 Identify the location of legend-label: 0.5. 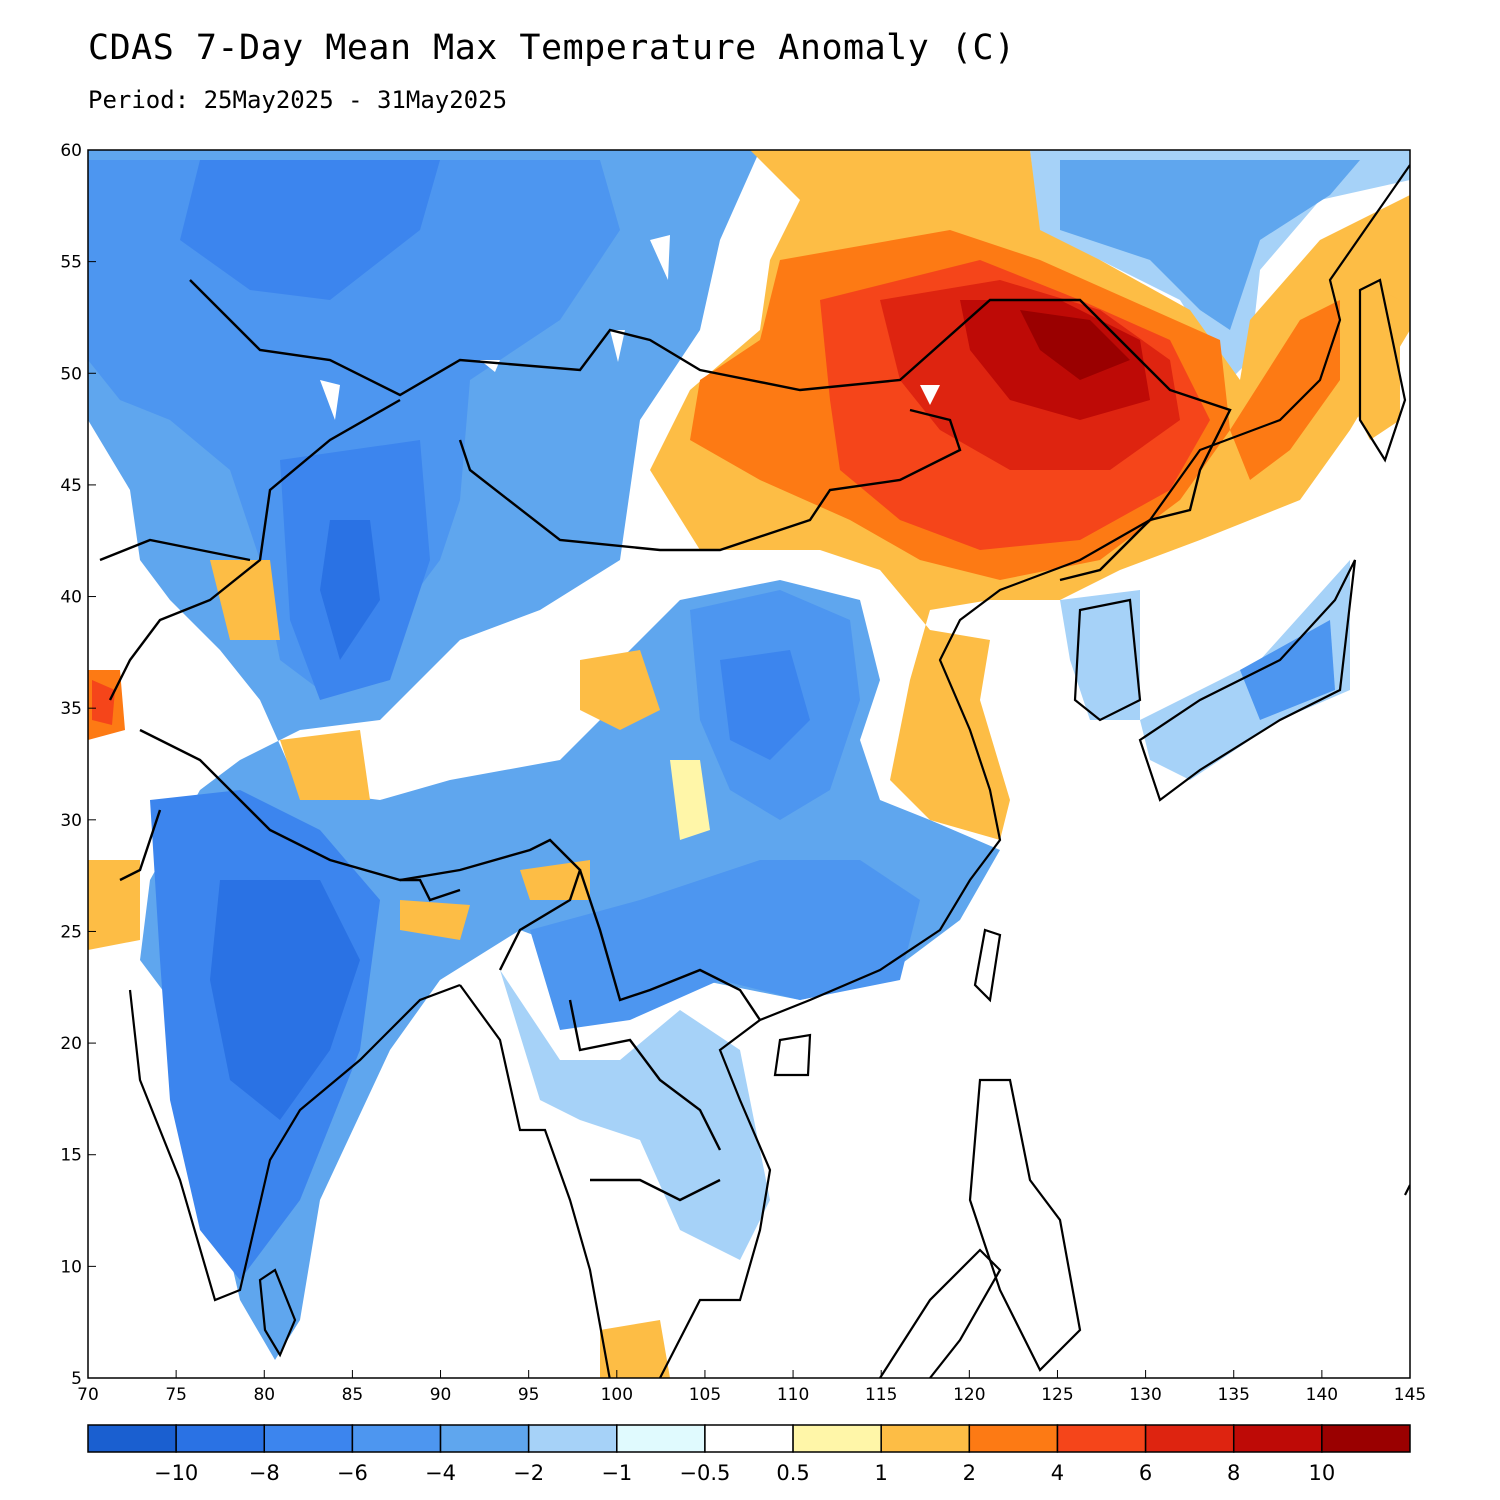
(792, 1473).